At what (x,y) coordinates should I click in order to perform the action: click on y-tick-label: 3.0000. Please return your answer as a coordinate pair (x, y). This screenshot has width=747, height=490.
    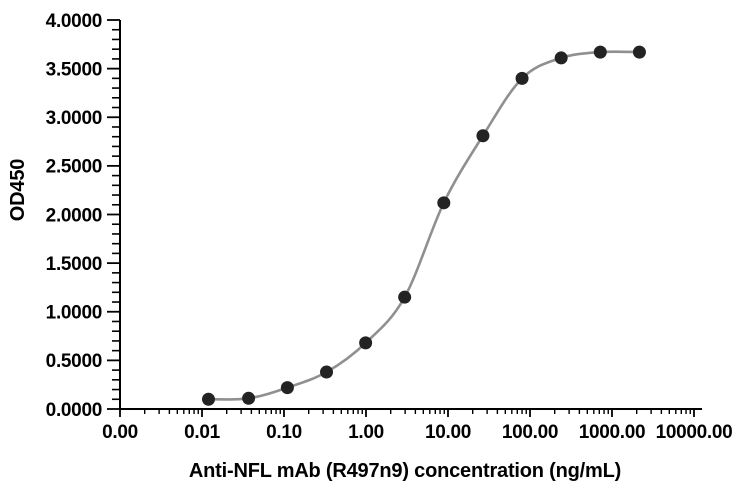
    Looking at the image, I should click on (74, 118).